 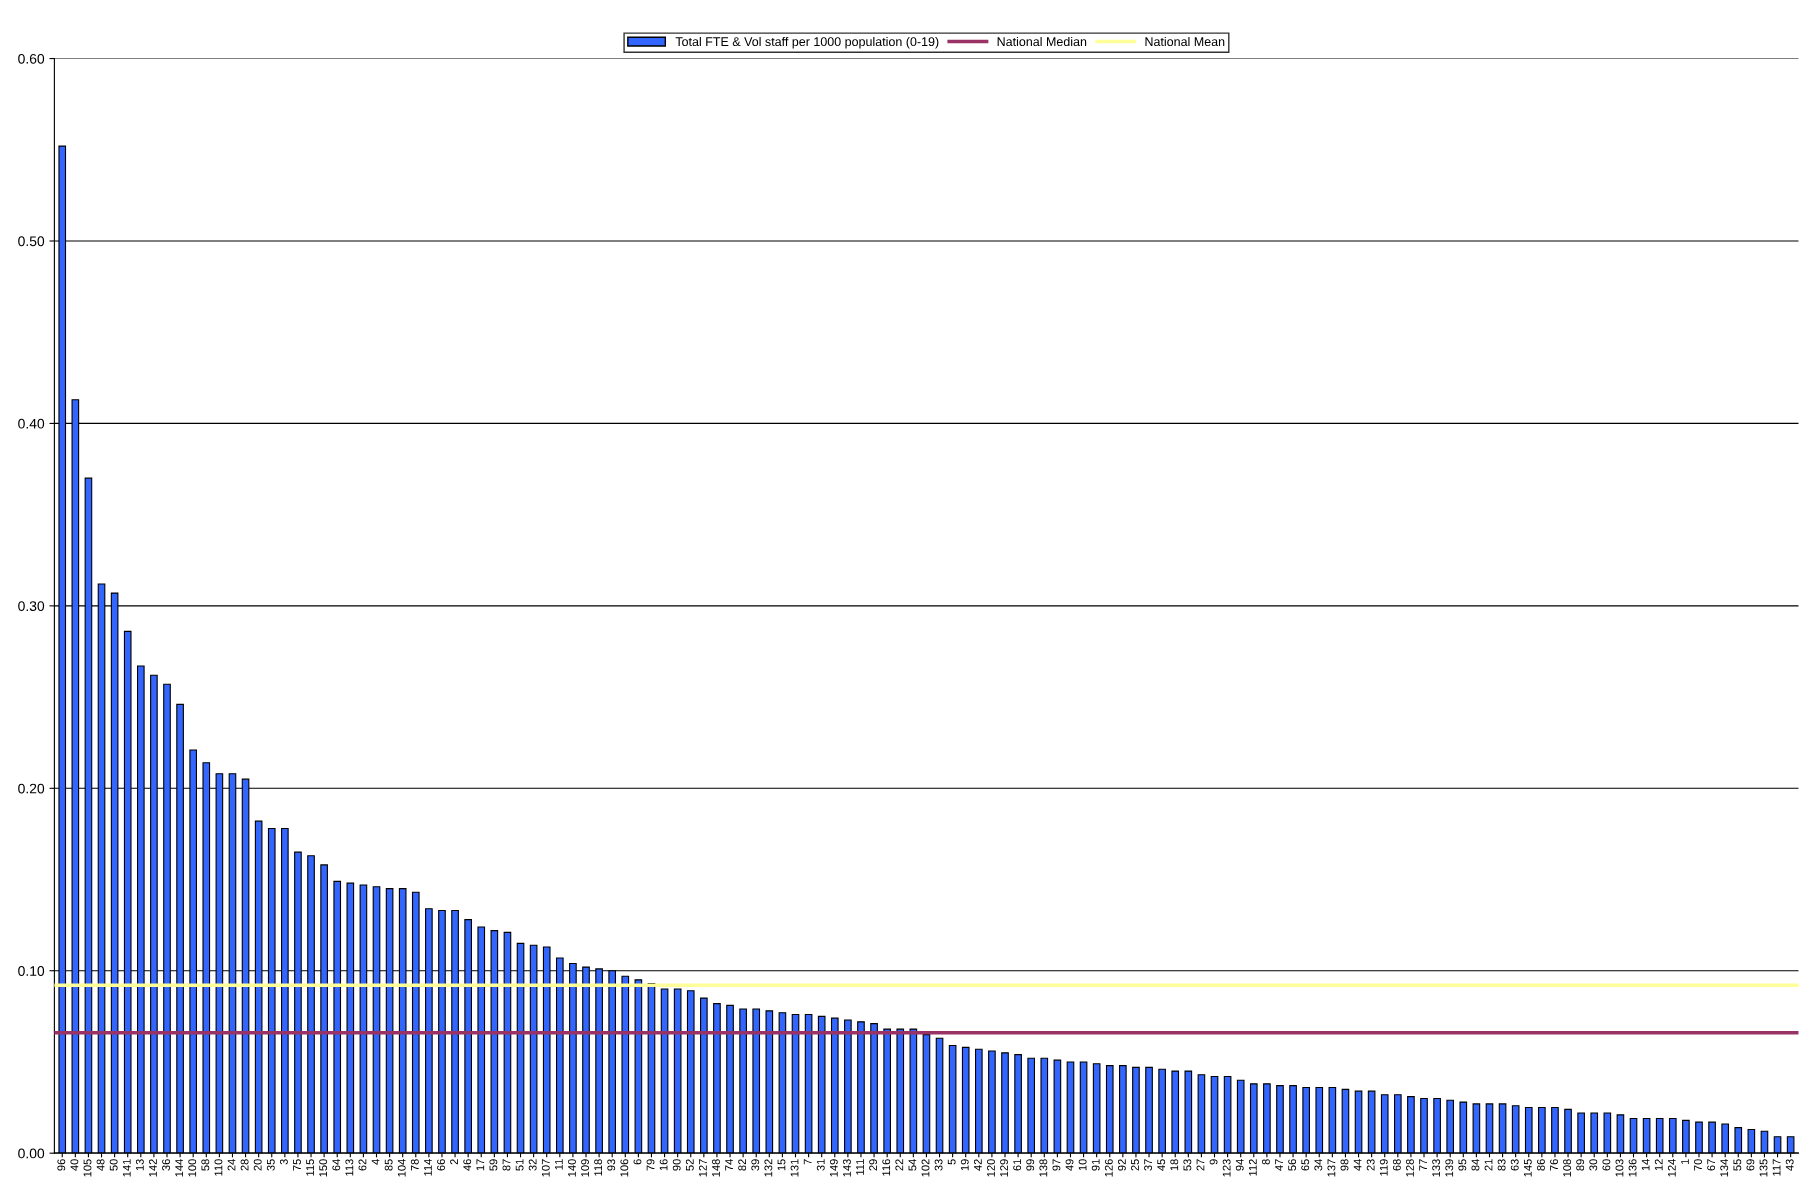 What do you see at coordinates (401, 1168) in the screenshot?
I see `x-tick-label: 104` at bounding box center [401, 1168].